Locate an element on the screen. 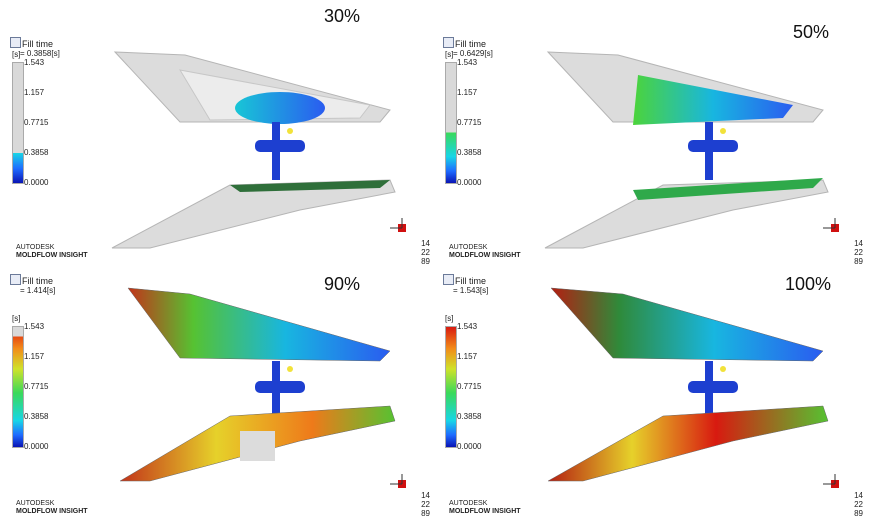 This screenshot has width=885, height=518. result-title: Fill time = 0.3858[s] is located at coordinates (35, 48).